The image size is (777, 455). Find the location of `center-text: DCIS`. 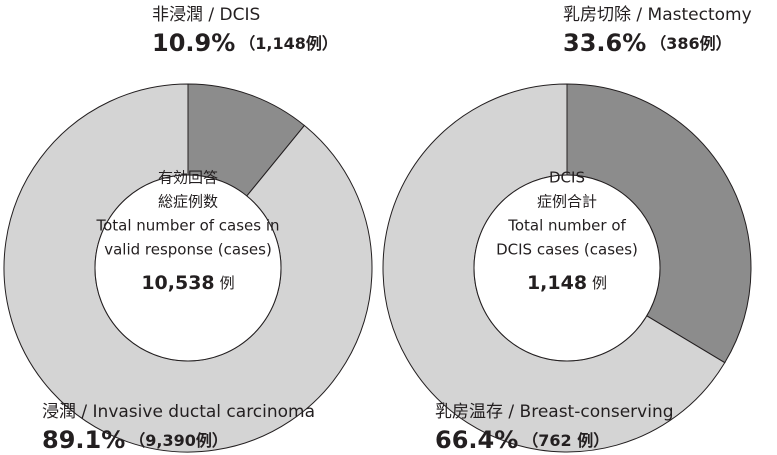

center-text: DCIS is located at coordinates (567, 178).